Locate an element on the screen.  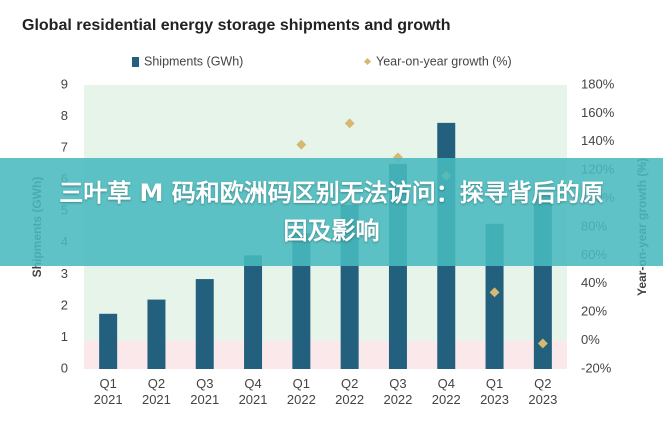
y-tick-label: 8 is located at coordinates (64, 115).